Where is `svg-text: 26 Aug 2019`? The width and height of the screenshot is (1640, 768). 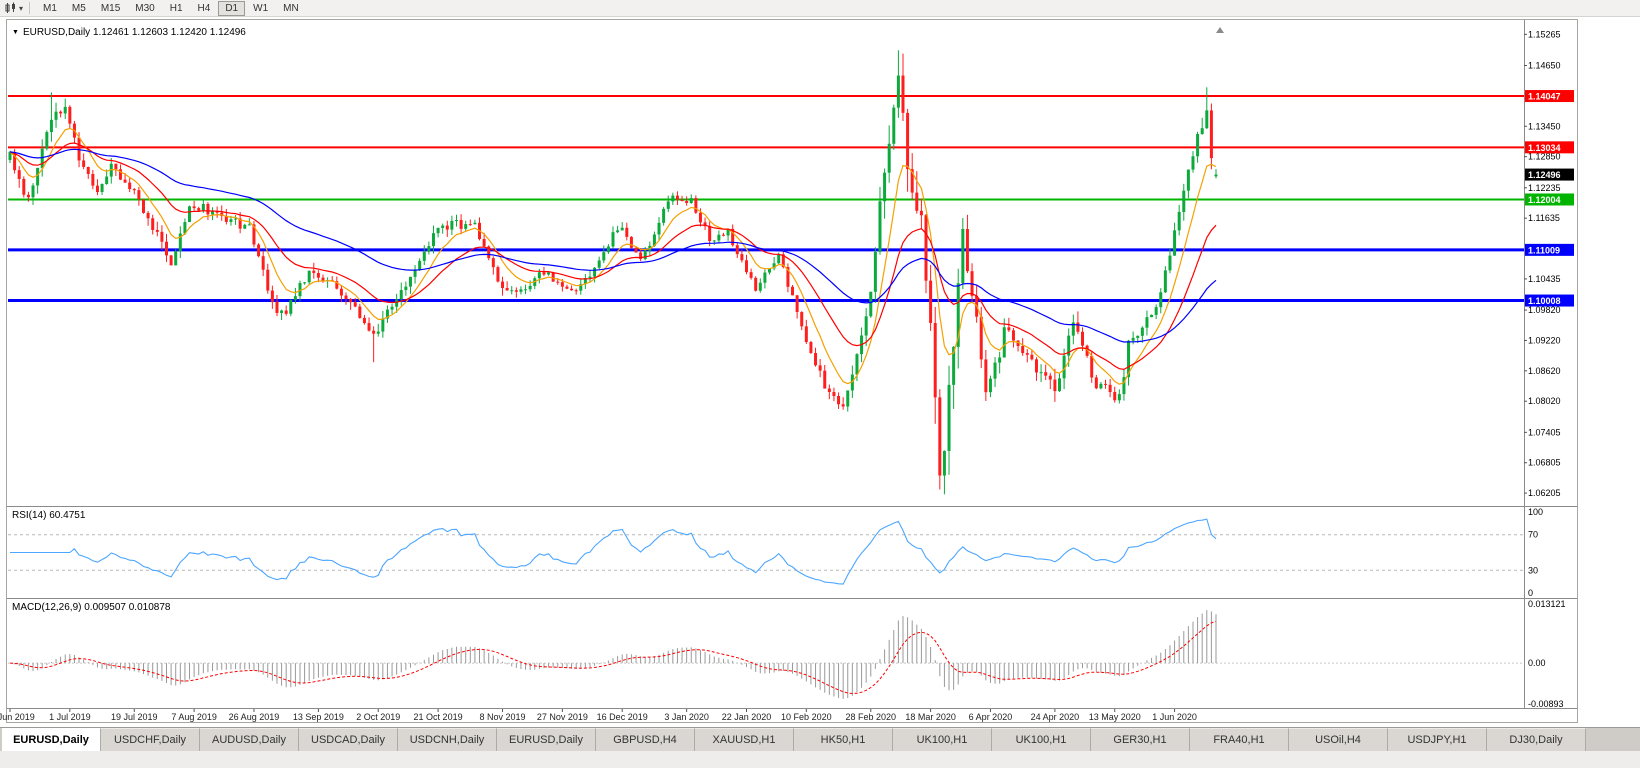
svg-text: 26 Aug 2019 is located at coordinates (254, 717).